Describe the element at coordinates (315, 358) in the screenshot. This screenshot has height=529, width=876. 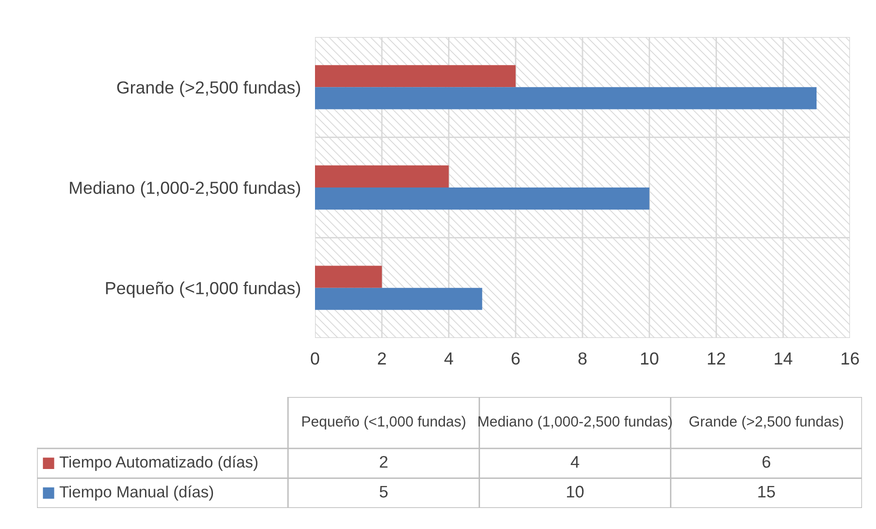
I see `x-tick-label: 0` at that location.